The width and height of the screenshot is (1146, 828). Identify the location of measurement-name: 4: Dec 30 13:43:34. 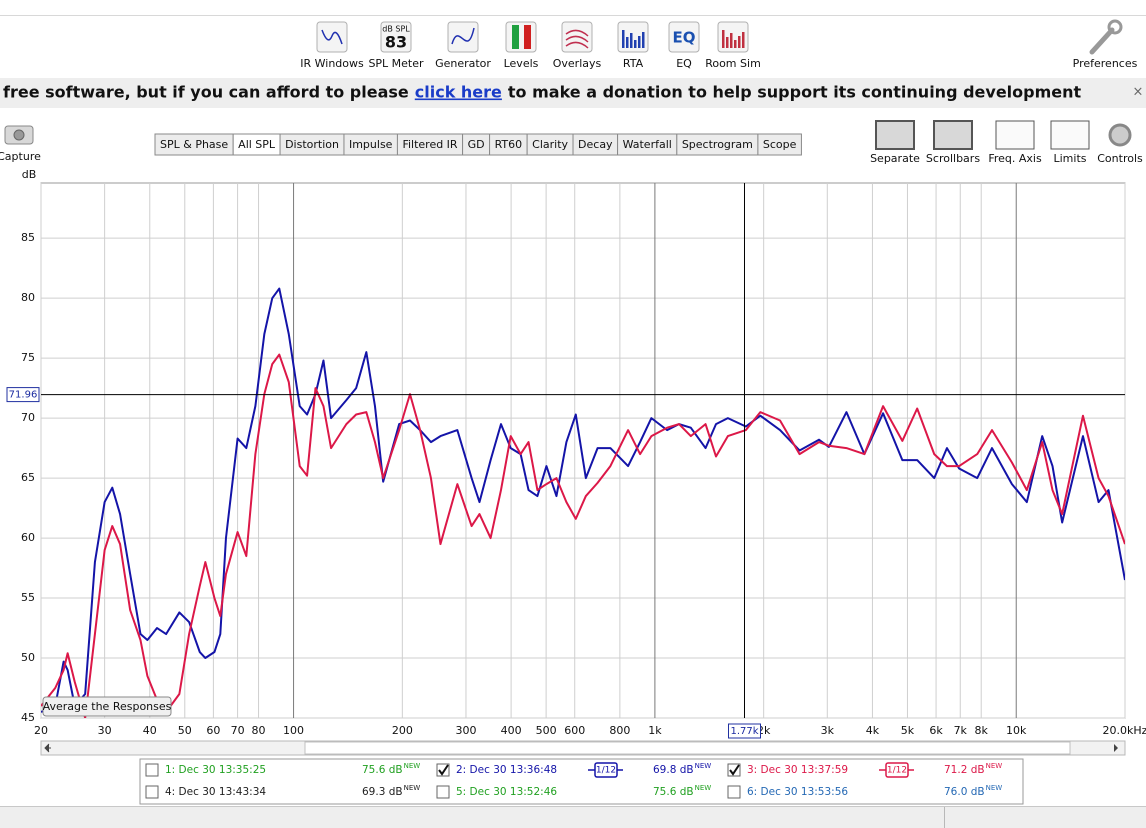
(215, 792).